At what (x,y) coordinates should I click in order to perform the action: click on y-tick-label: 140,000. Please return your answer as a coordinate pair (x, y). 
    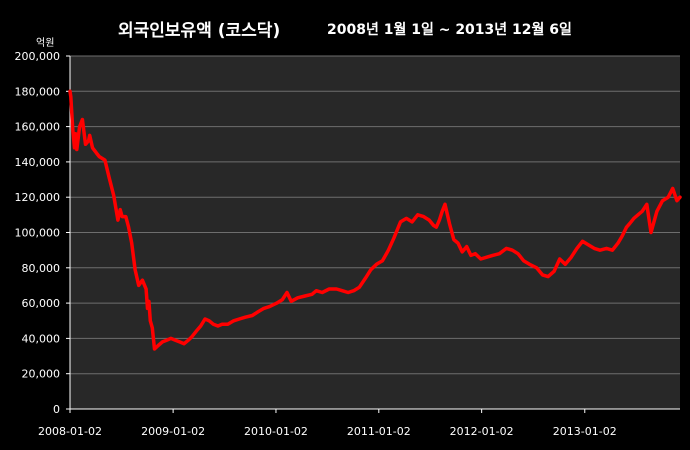
    Looking at the image, I should click on (38, 162).